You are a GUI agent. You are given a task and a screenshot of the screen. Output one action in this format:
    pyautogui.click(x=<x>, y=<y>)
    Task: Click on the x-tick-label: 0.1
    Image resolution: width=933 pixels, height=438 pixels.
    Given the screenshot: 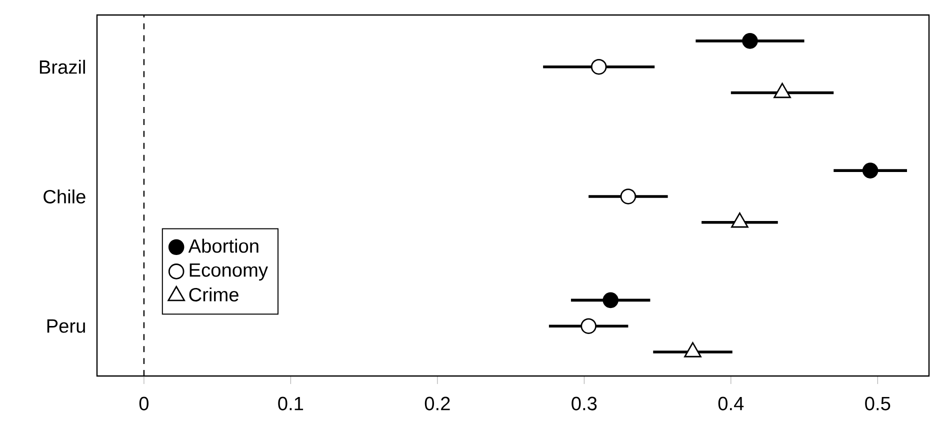 What is the action you would take?
    pyautogui.click(x=291, y=403)
    